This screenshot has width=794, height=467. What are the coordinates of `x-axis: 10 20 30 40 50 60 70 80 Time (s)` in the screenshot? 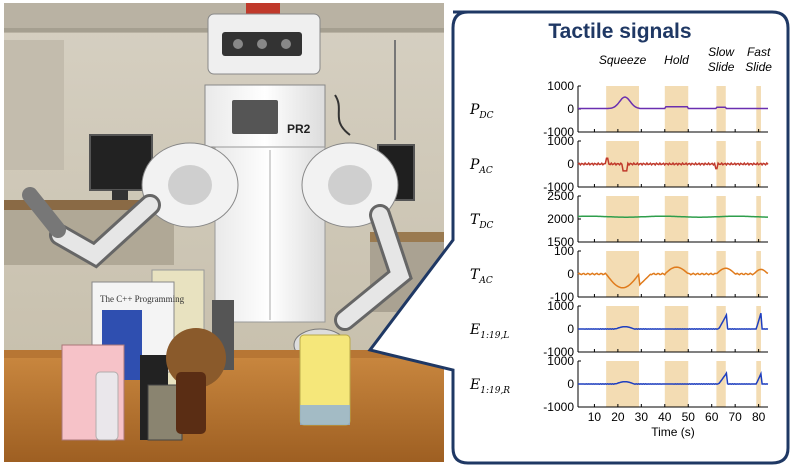 It's located at (677, 424).